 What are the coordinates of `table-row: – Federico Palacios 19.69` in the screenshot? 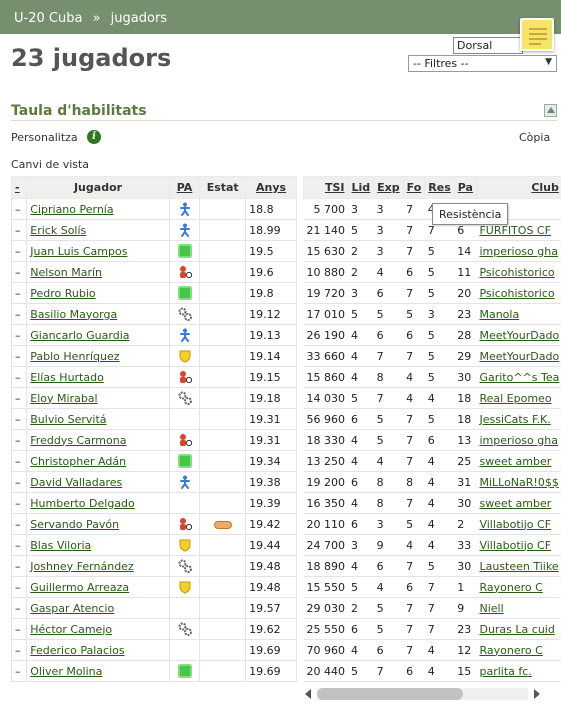 It's located at (153, 650).